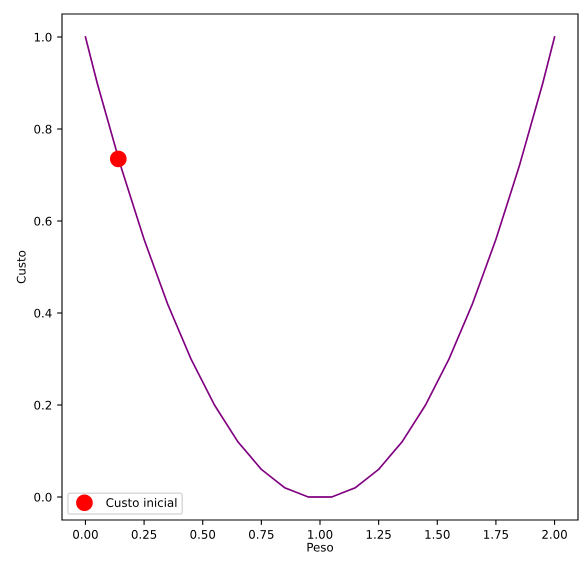  I want to click on x-tick-label: 1.75, so click(496, 534).